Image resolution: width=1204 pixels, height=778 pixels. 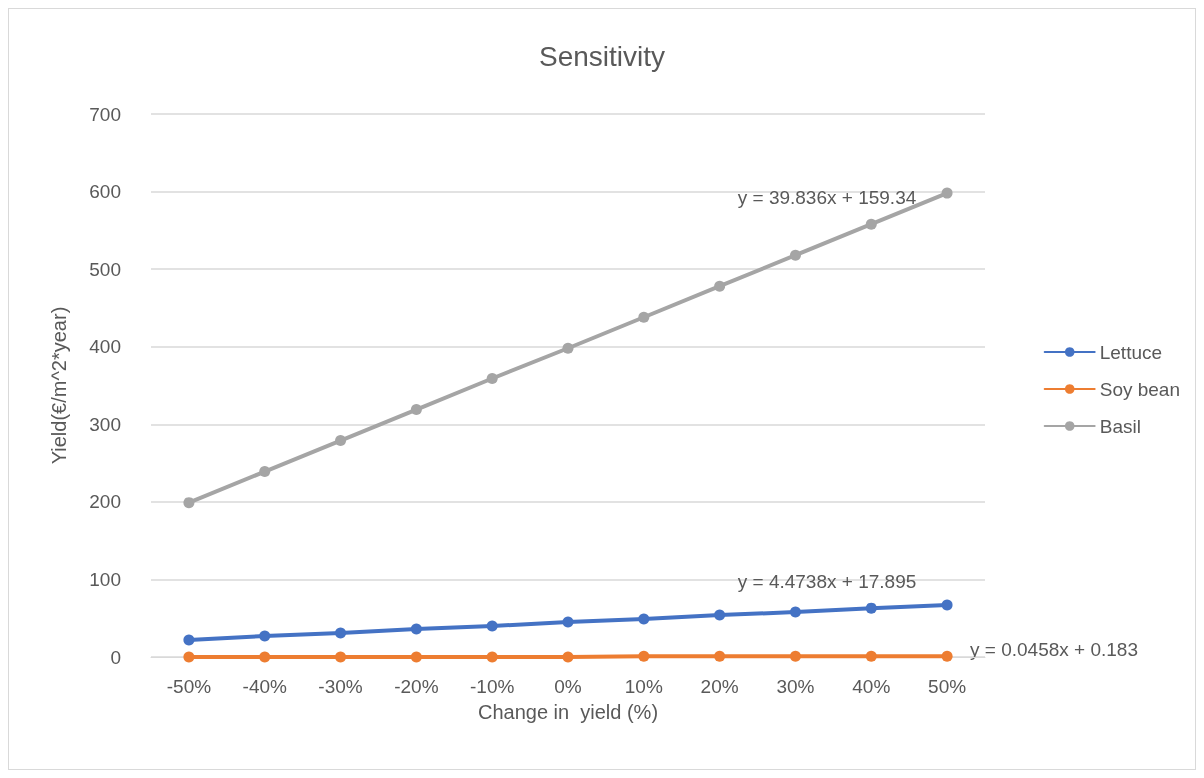 I want to click on legend-label: Soy bean, so click(x=1140, y=389).